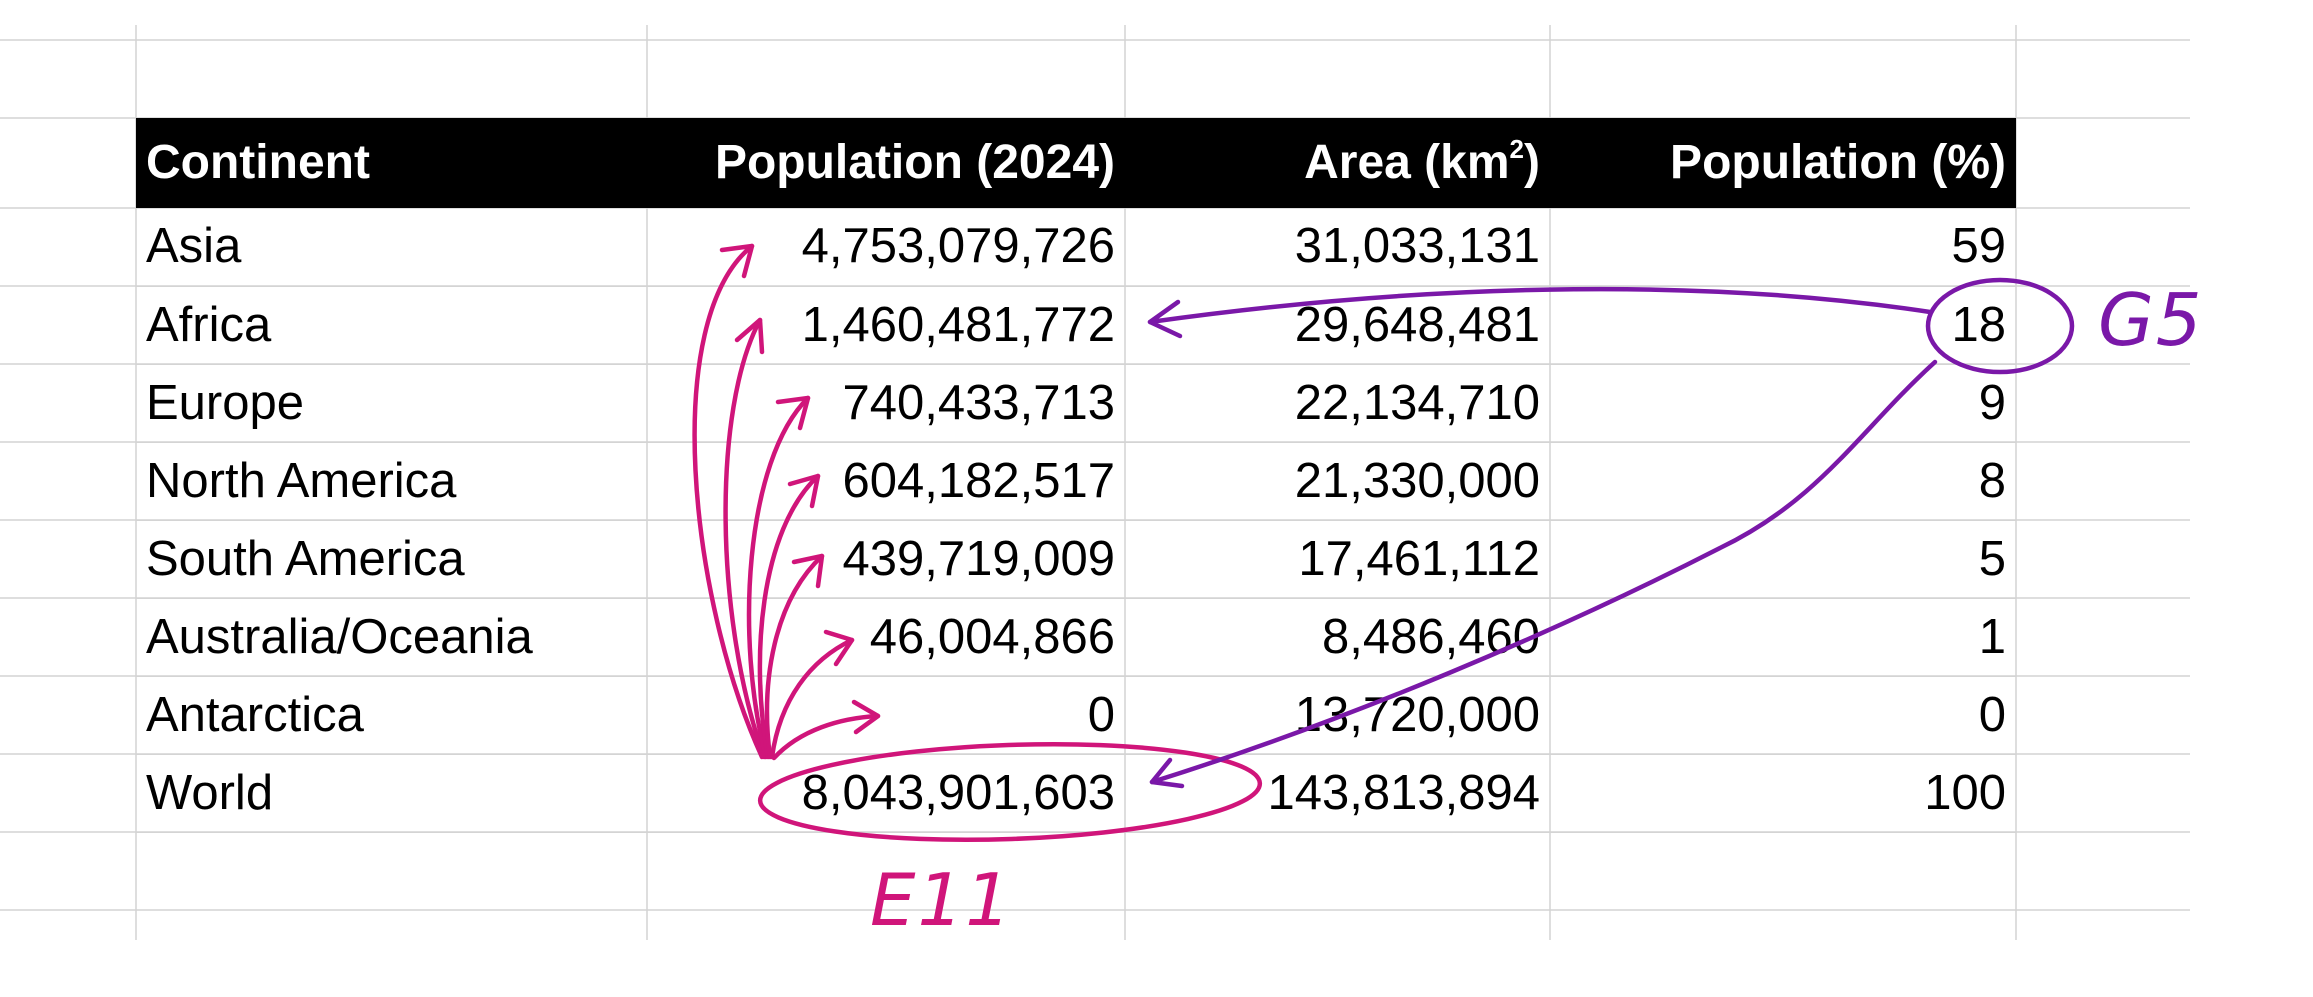 The height and width of the screenshot is (997, 2313). I want to click on cell-continent: Europe, so click(391, 403).